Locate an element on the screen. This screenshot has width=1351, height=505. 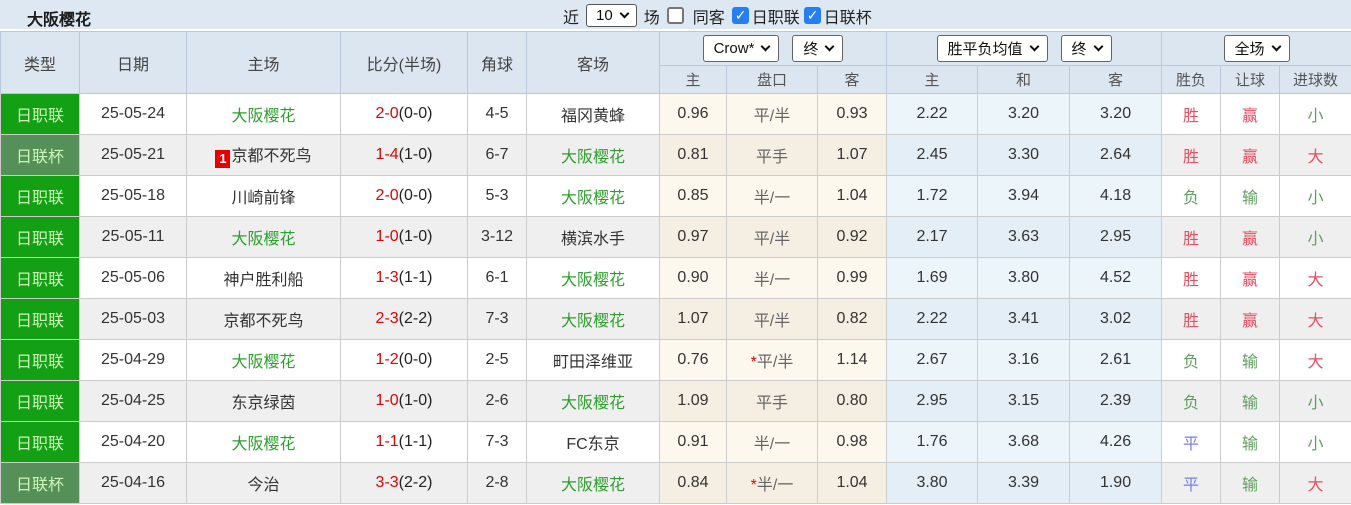
asian-handicap: *半/一 is located at coordinates (772, 483).